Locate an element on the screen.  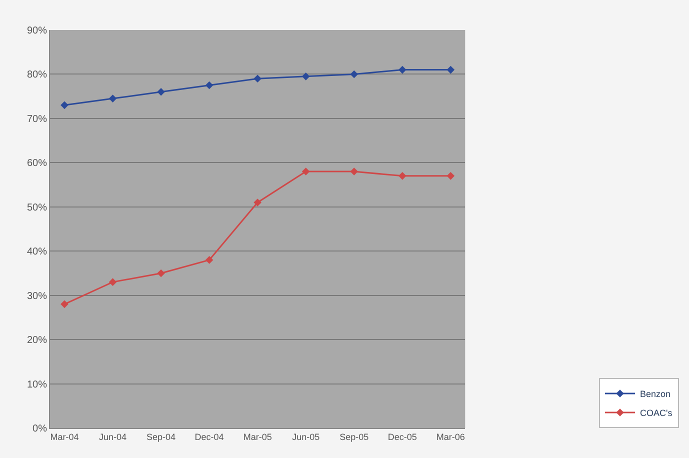
x-tick-label: Sep-05 is located at coordinates (354, 437).